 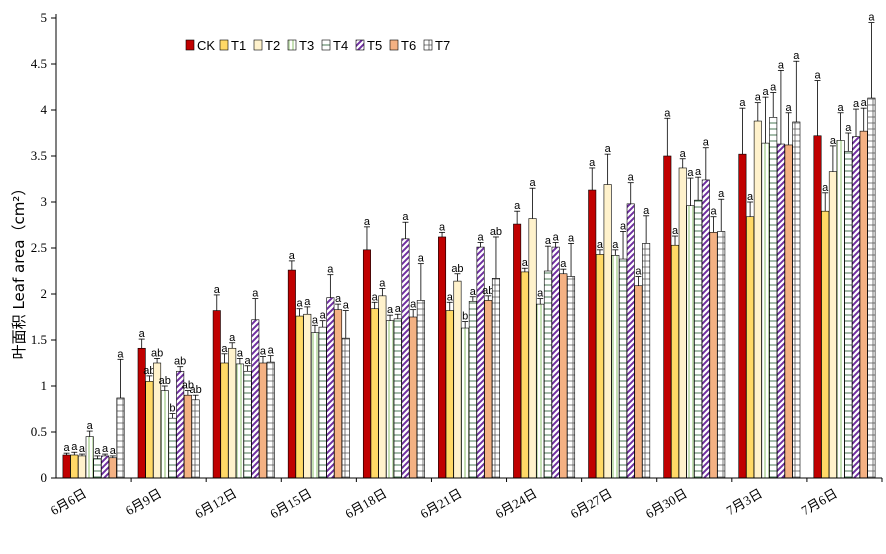 I want to click on y-tick-label: 3.5, so click(x=39, y=155).